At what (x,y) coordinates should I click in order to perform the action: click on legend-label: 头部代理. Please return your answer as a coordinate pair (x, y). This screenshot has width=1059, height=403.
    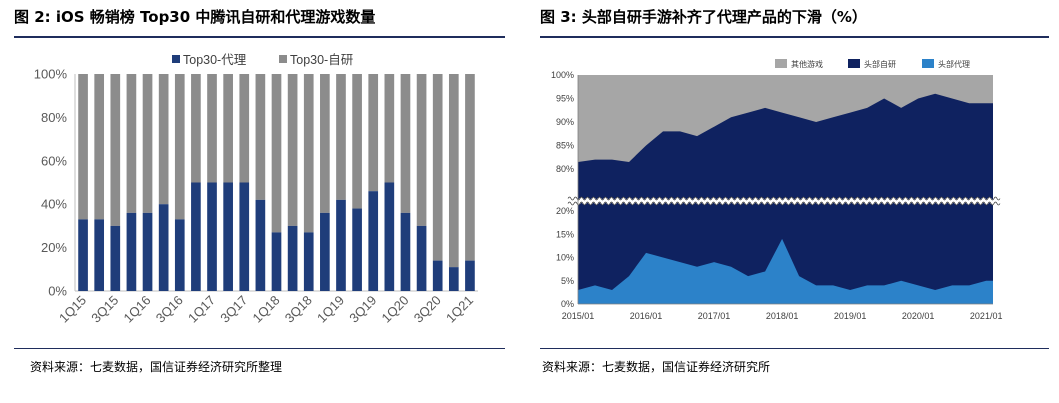
    Looking at the image, I should click on (954, 64).